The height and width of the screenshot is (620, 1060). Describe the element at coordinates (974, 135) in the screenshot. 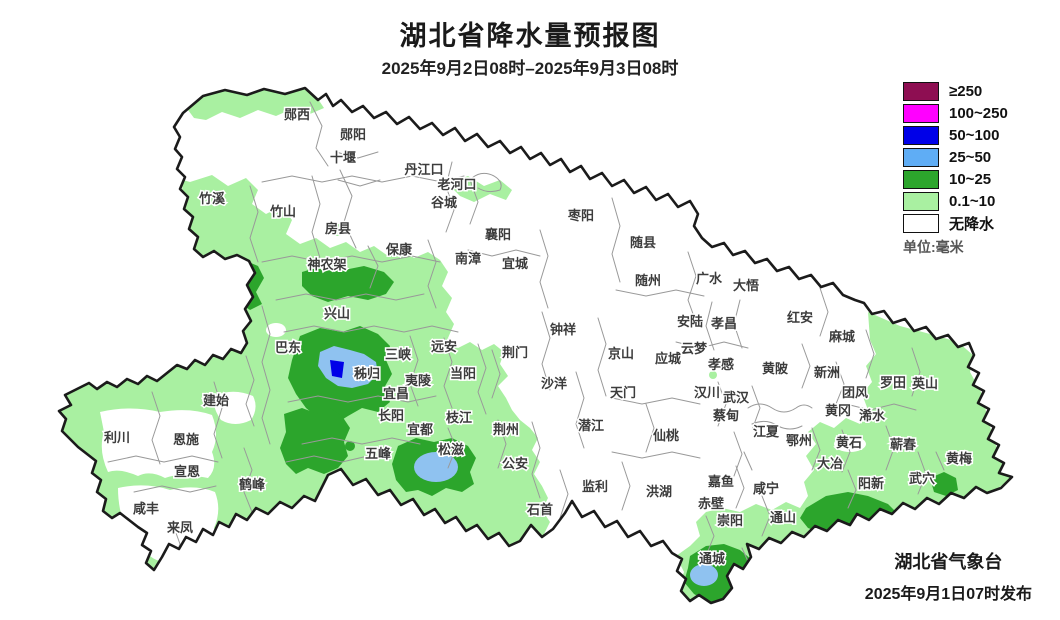

I see `legend-label: 50~100` at that location.